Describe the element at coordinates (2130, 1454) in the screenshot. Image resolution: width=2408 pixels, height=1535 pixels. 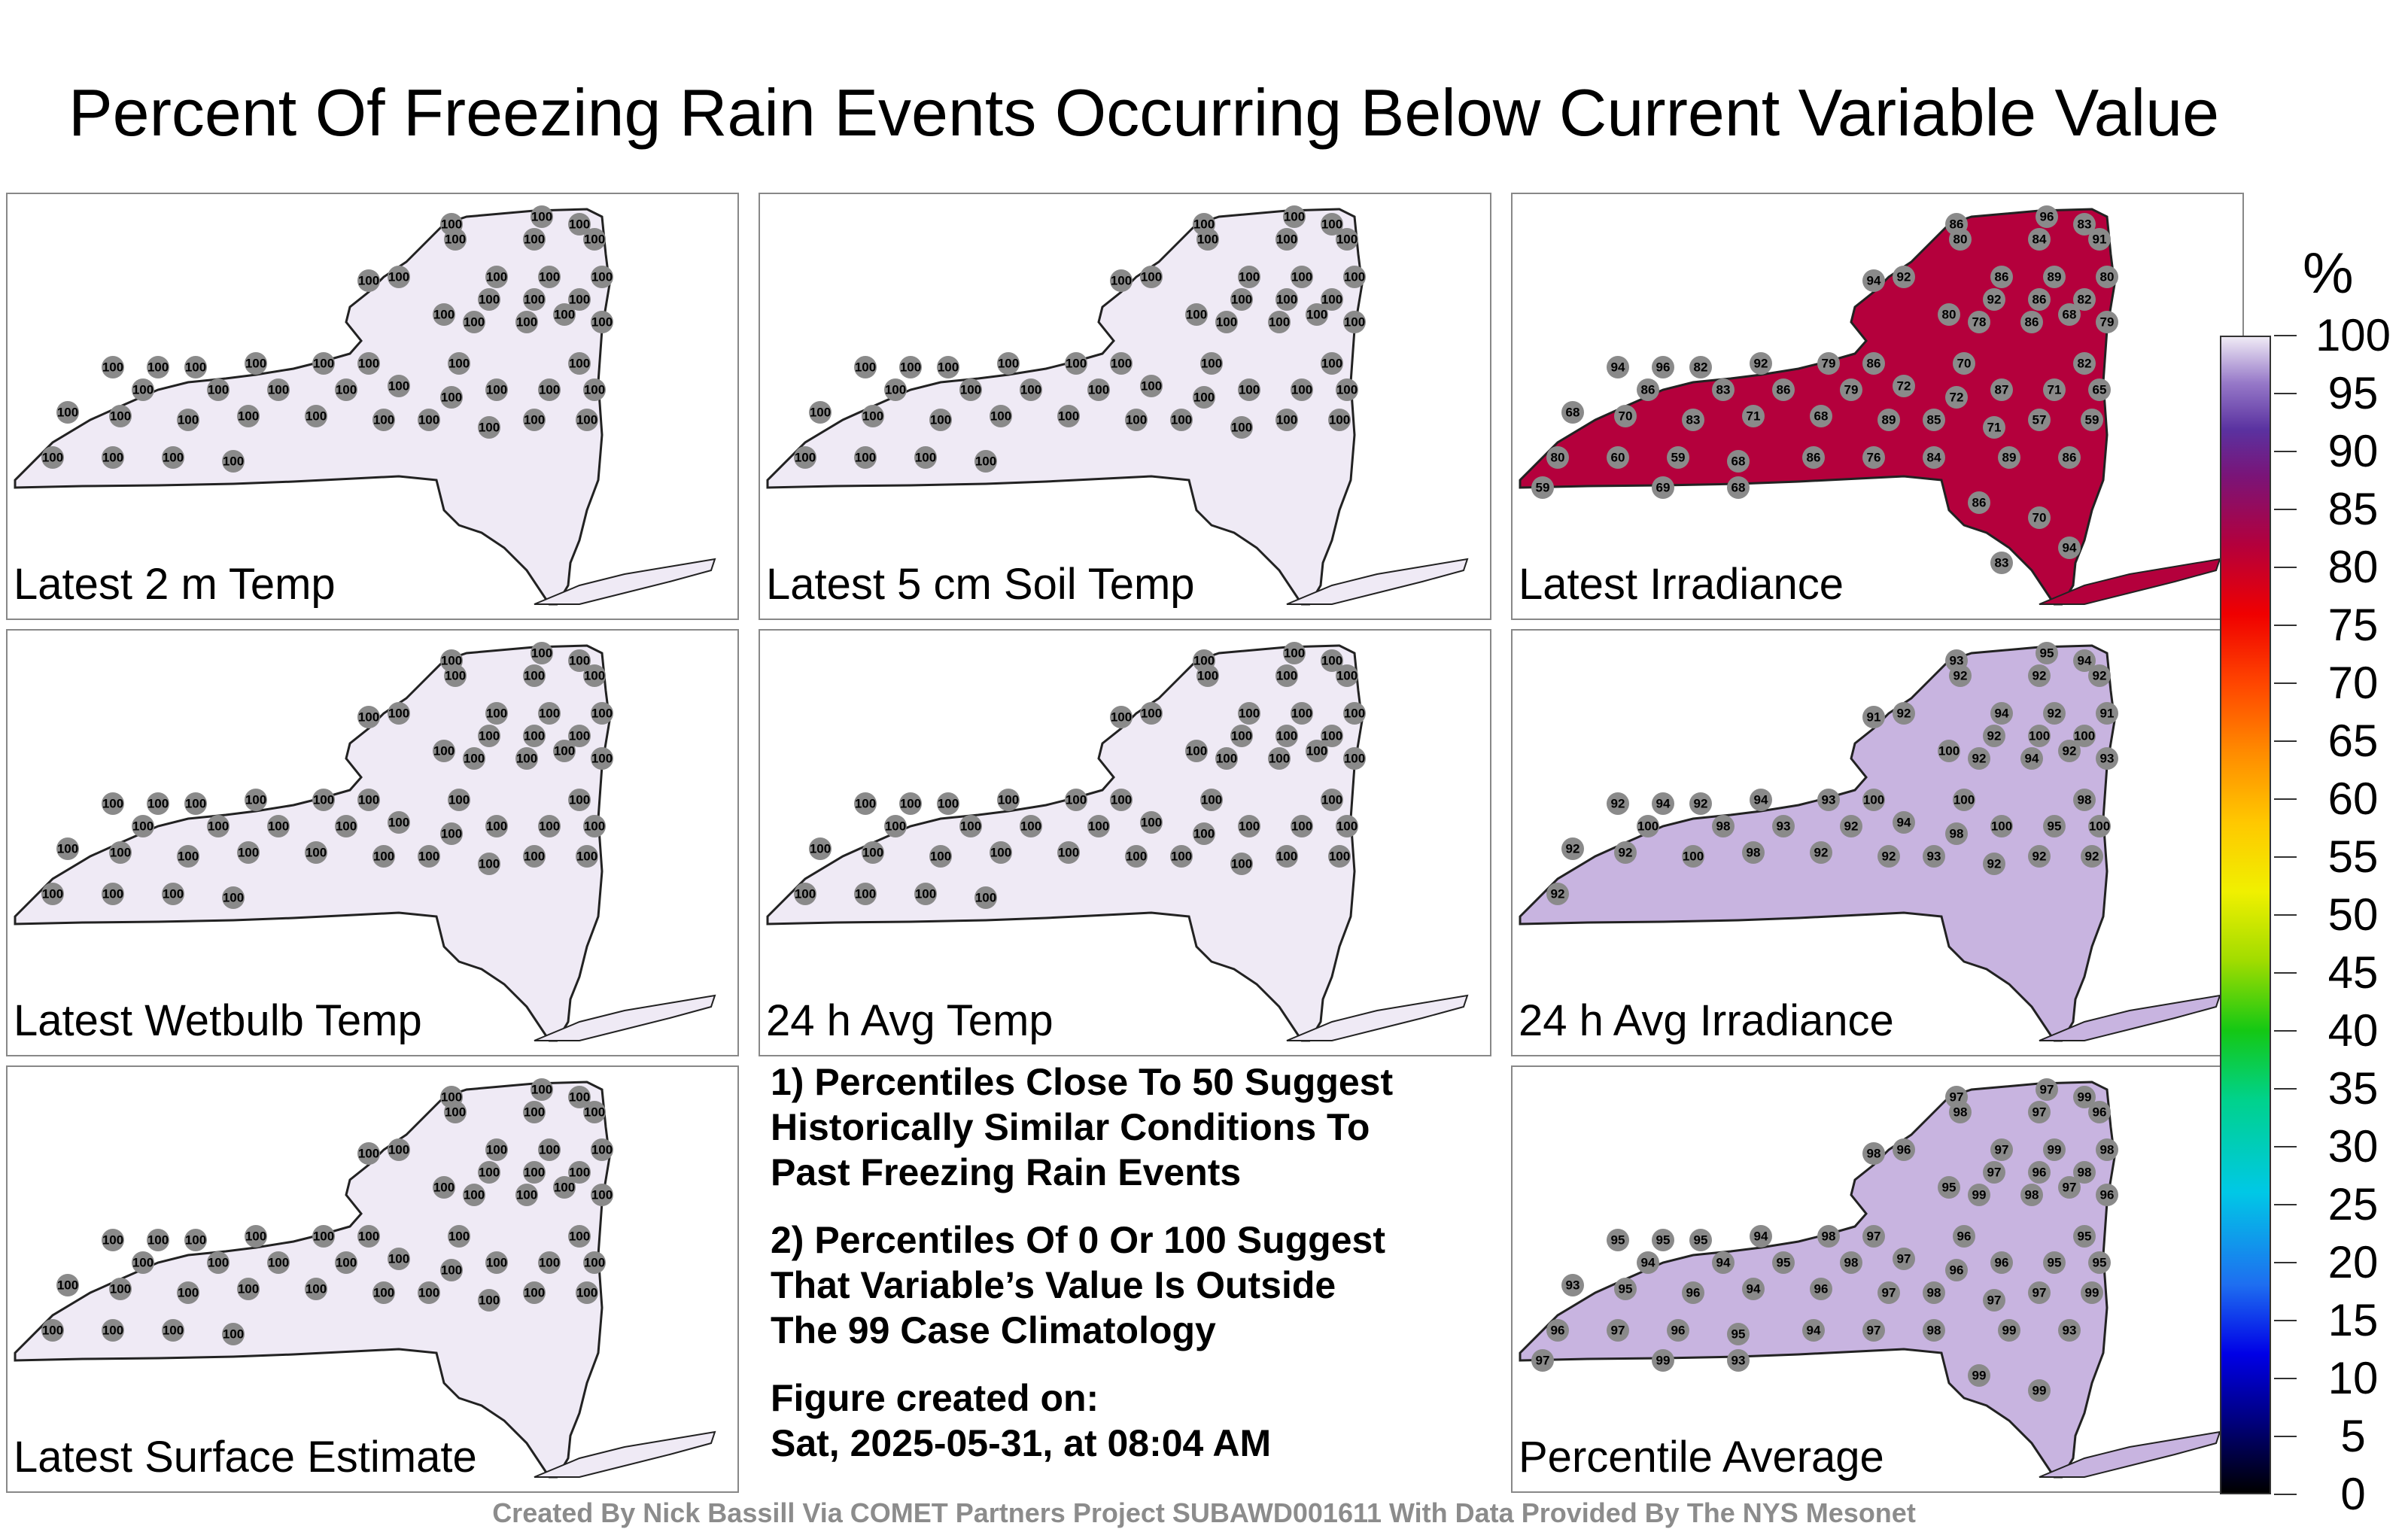
I see `long-island-outline` at that location.